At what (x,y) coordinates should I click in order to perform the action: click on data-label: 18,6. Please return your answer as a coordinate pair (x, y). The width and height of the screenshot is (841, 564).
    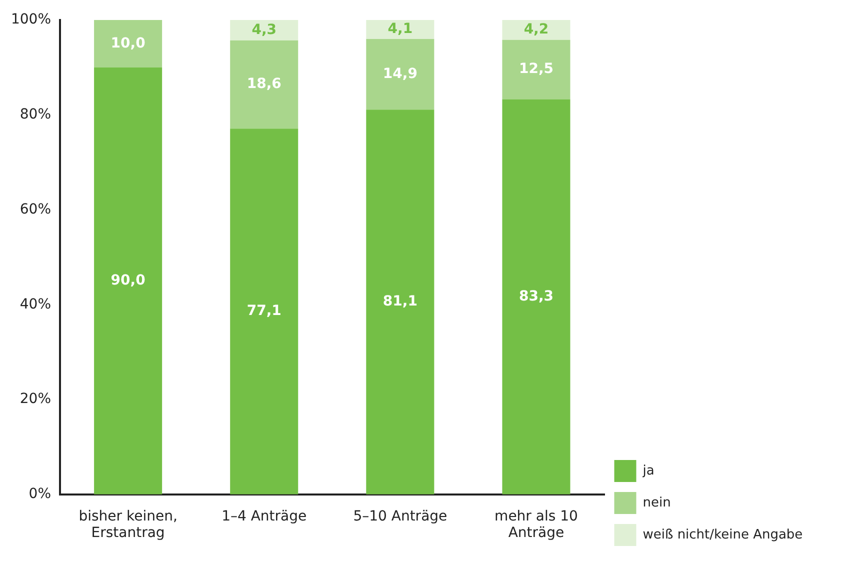
    Looking at the image, I should click on (264, 84).